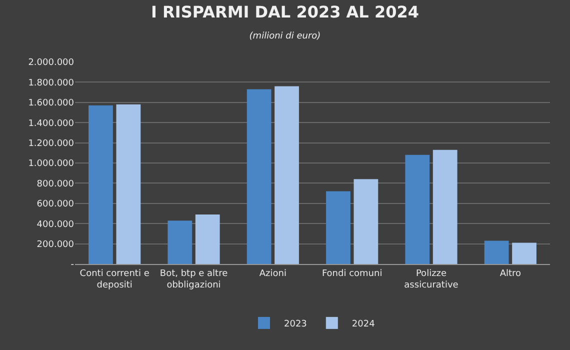 The height and width of the screenshot is (350, 570). I want to click on y-tick-label: 2.000.000, so click(51, 63).